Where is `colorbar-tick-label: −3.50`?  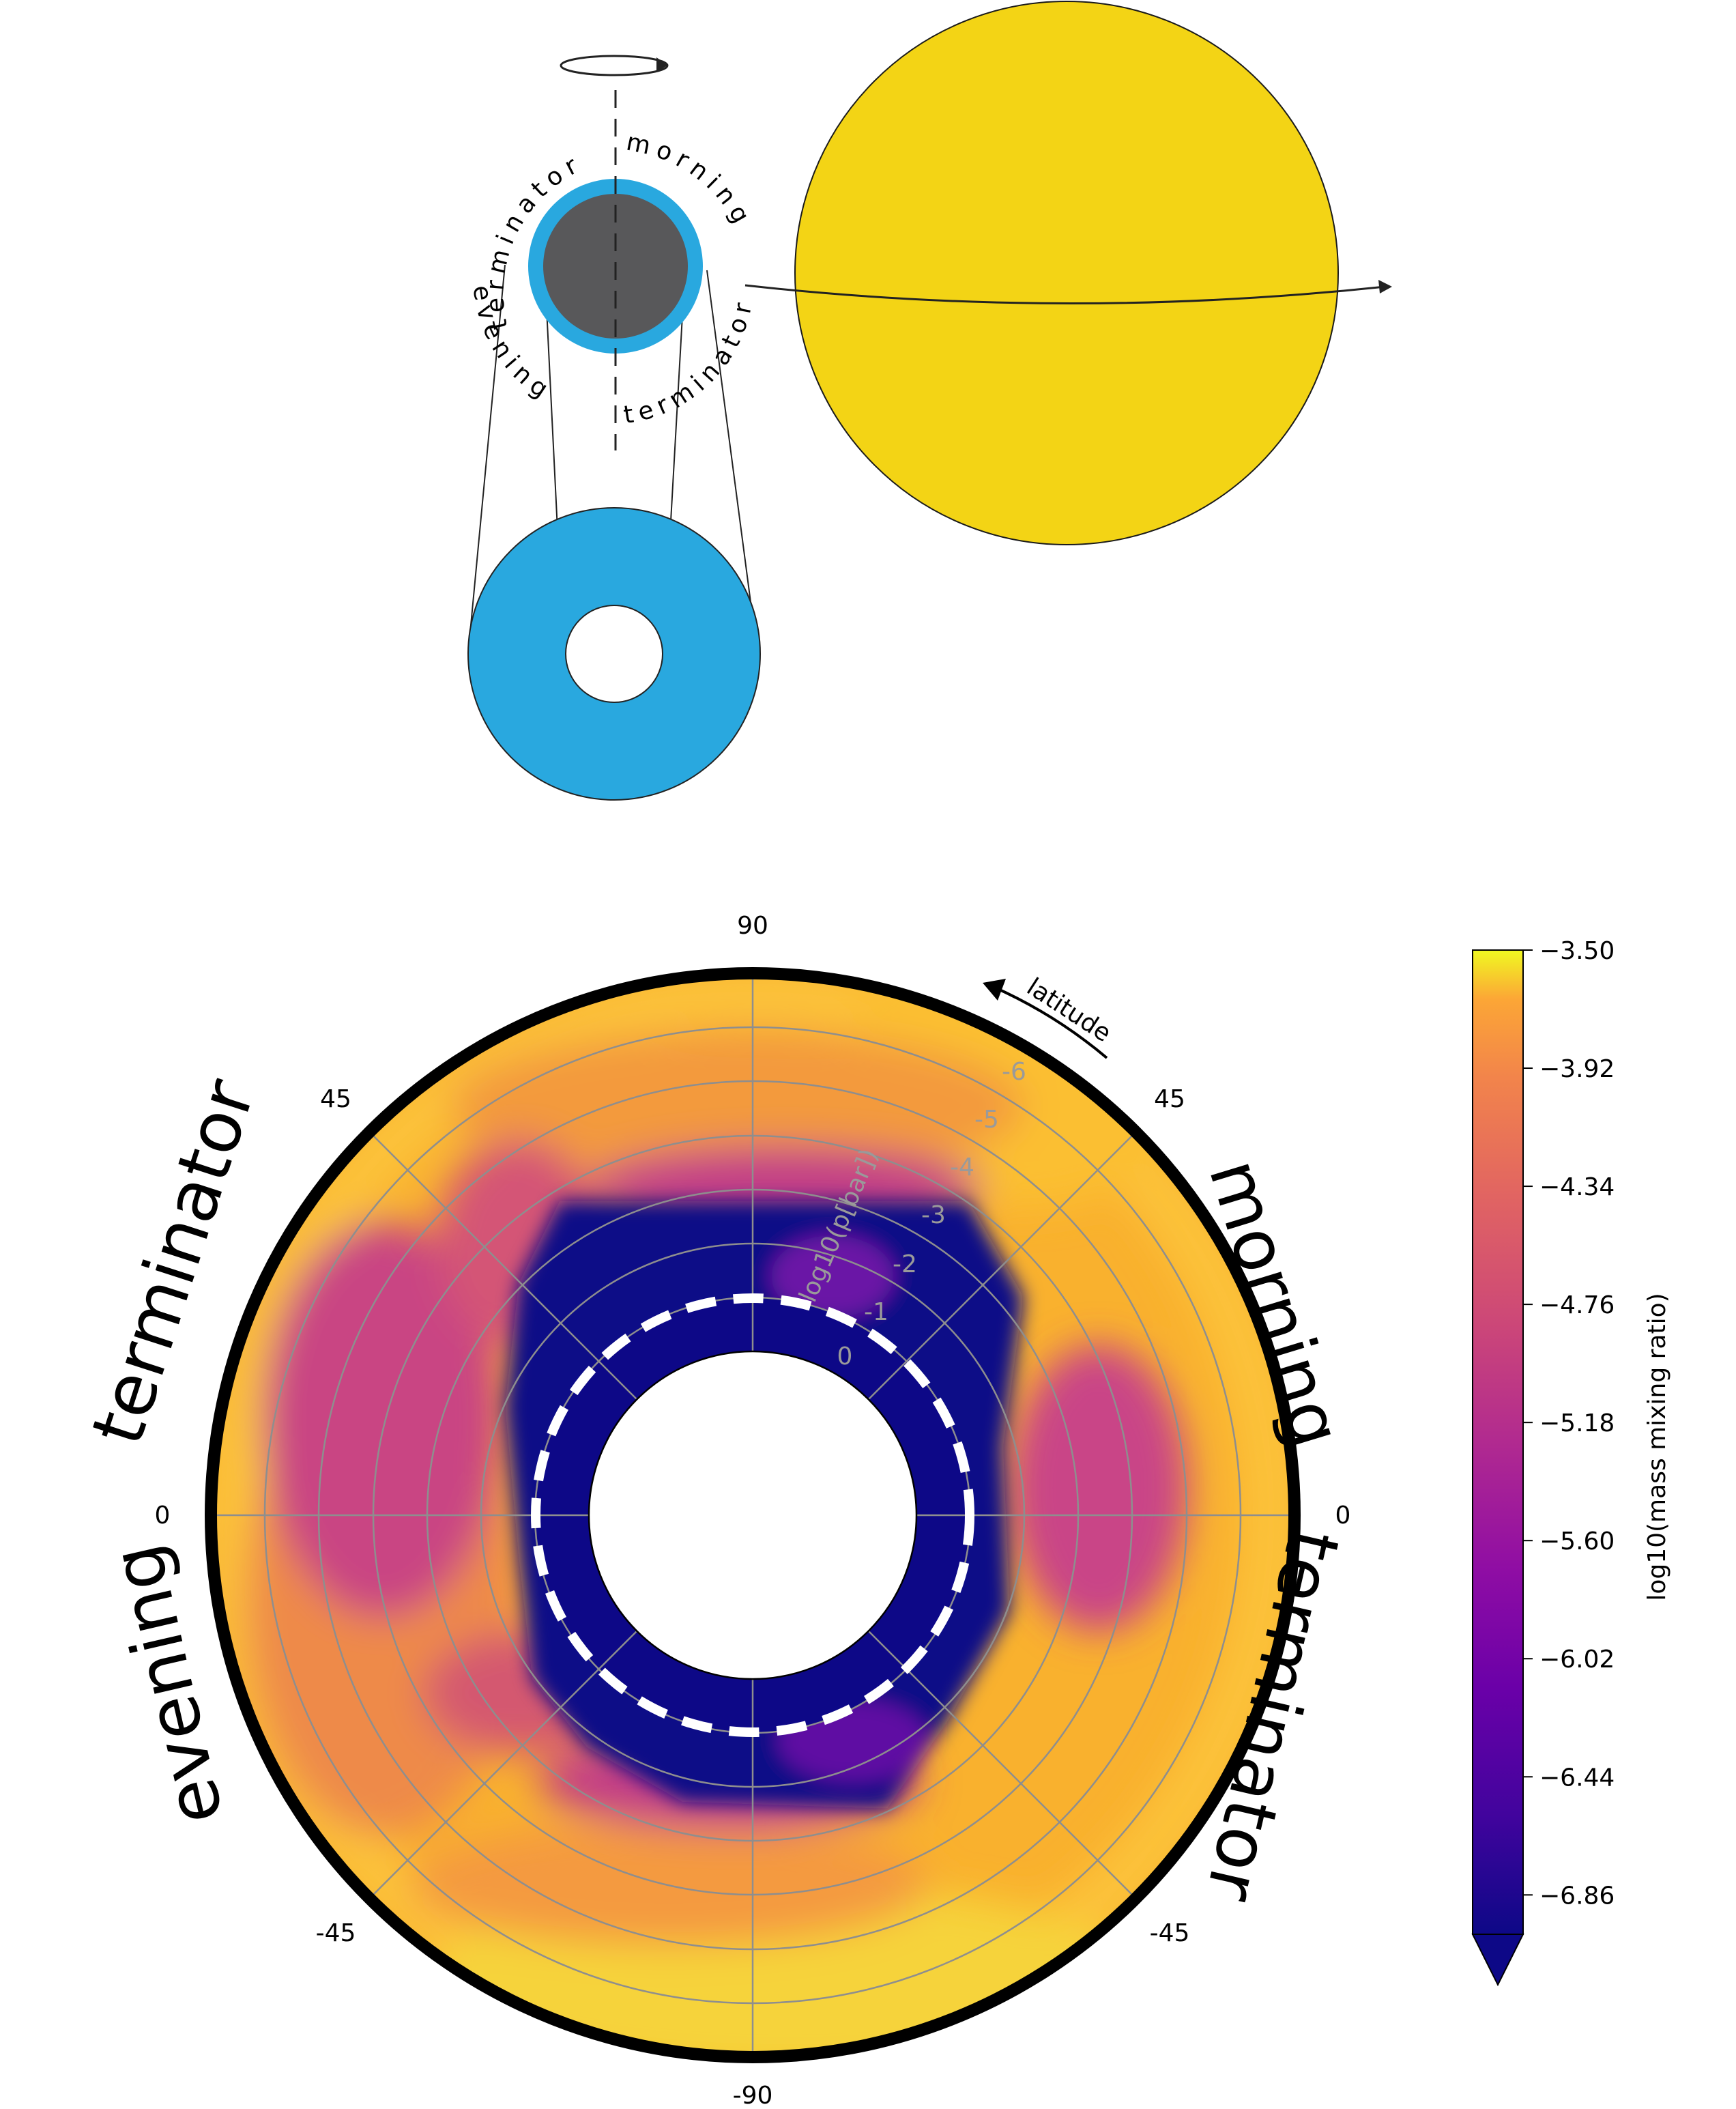
colorbar-tick-label: −3.50 is located at coordinates (1577, 951).